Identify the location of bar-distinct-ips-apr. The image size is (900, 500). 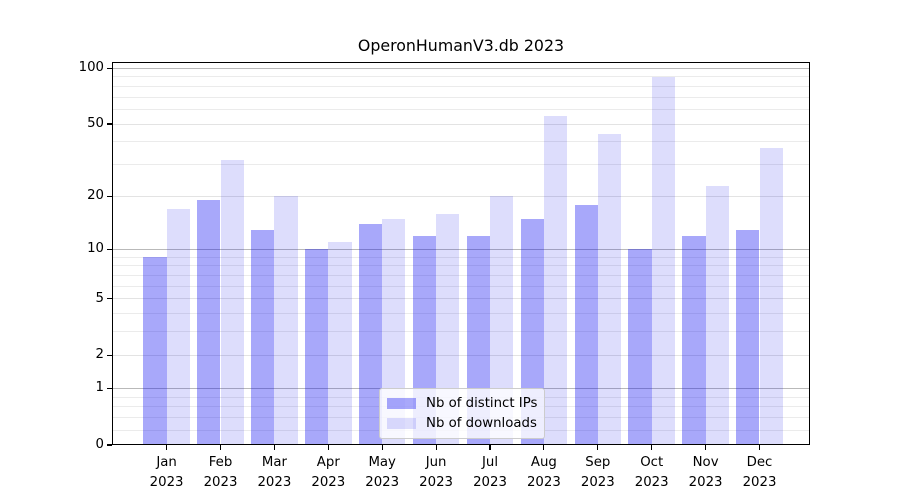
(317, 347).